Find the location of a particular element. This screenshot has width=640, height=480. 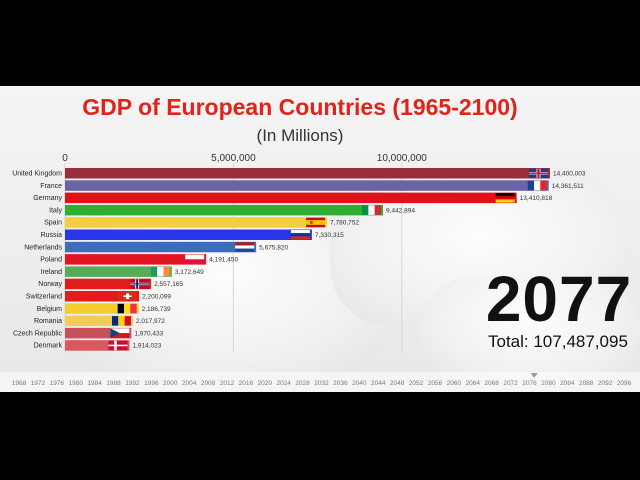

timeline-year-label: 2088 is located at coordinates (586, 383).